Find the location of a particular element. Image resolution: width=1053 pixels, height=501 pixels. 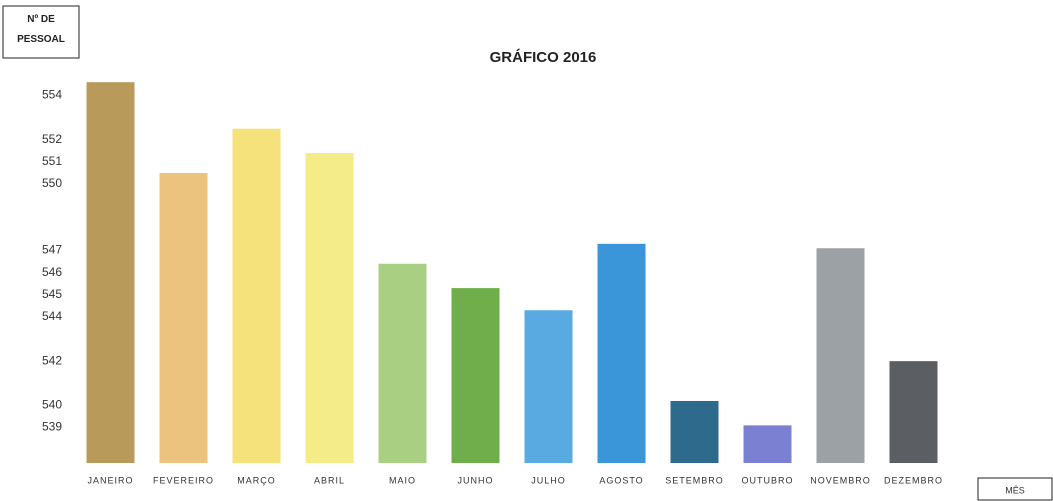

y-tick-label: 552 is located at coordinates (52, 139).